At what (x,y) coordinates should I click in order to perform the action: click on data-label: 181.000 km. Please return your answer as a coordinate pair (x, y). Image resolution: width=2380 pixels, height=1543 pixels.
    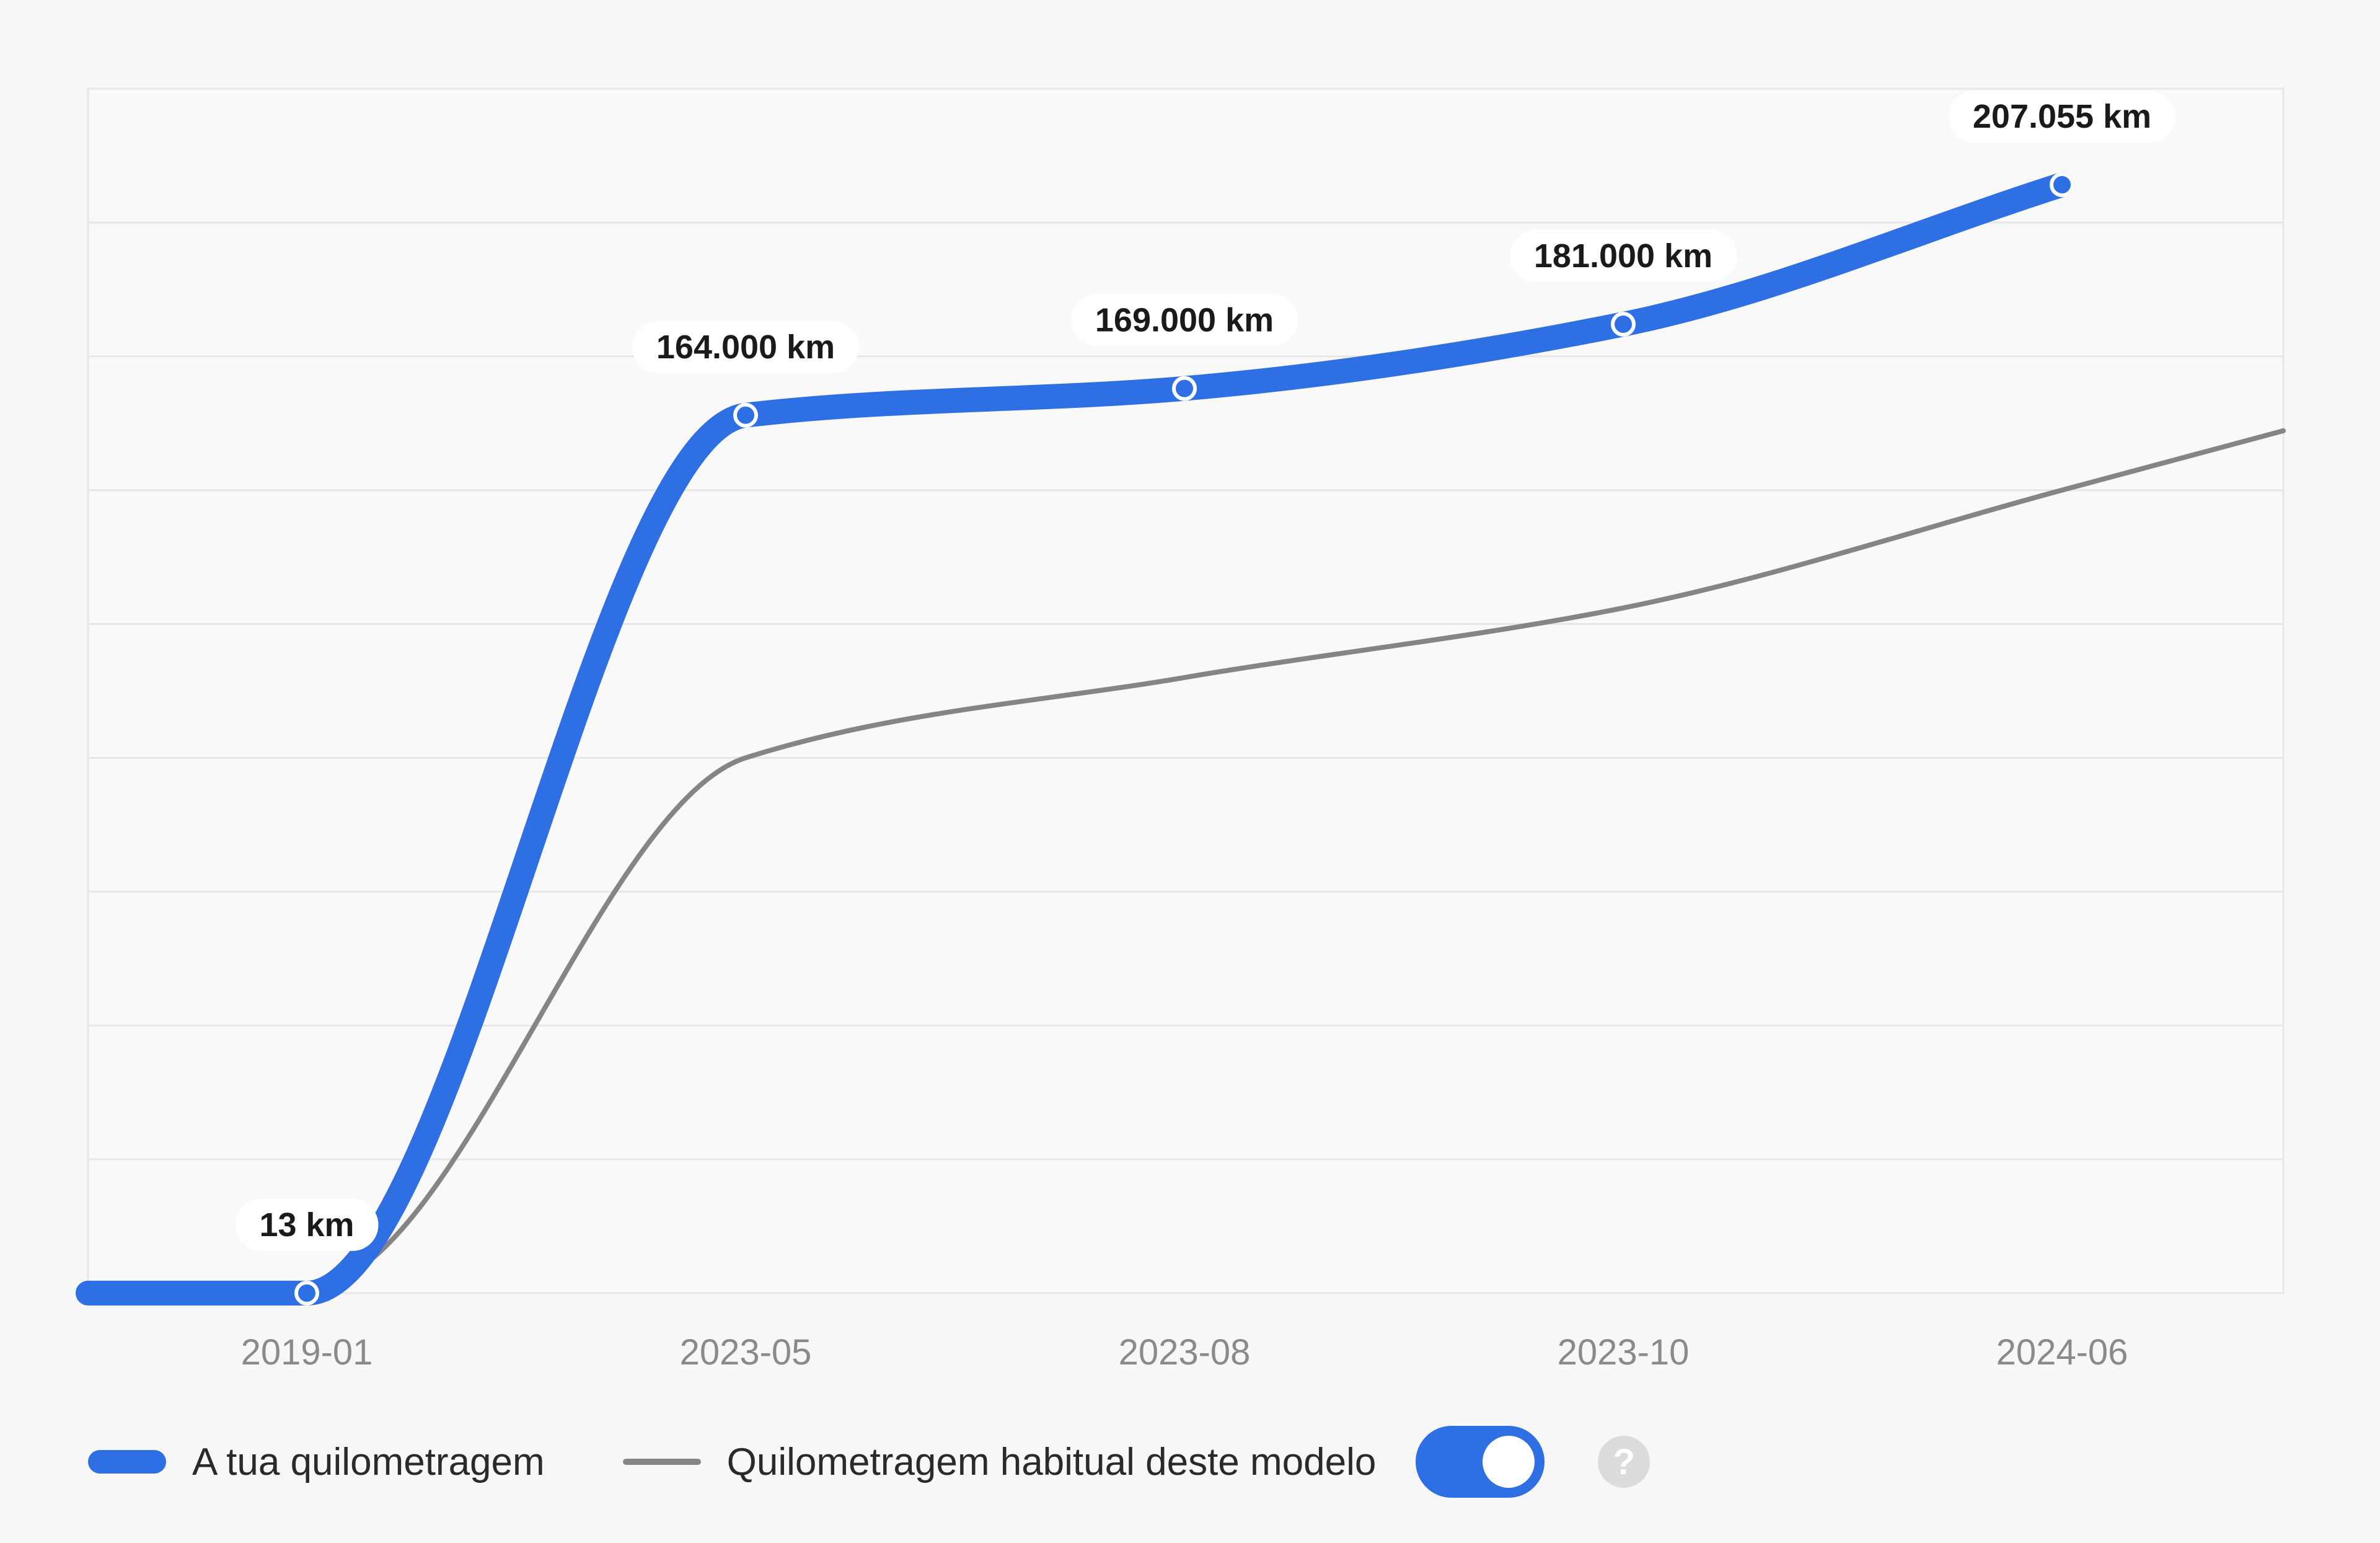
    Looking at the image, I should click on (1623, 256).